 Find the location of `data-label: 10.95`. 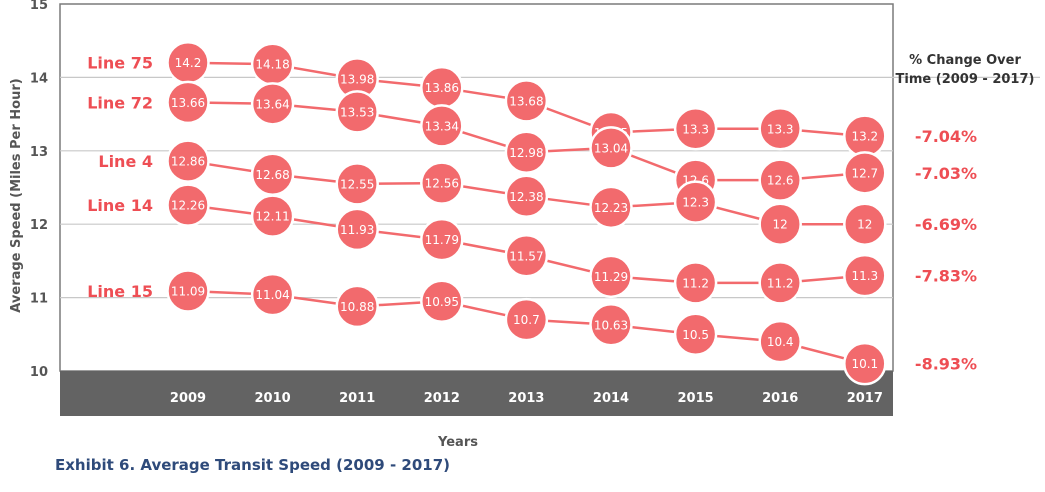

data-label: 10.95 is located at coordinates (442, 302).